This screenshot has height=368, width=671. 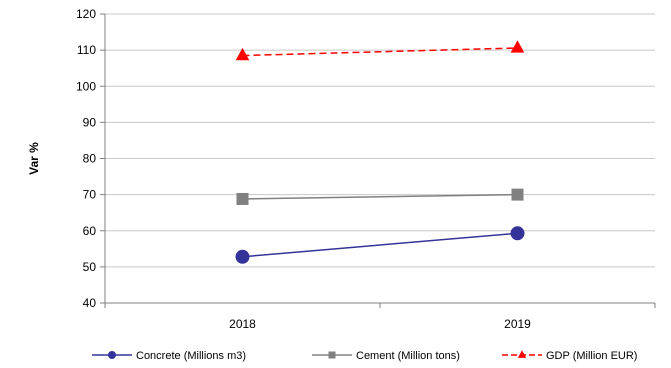 What do you see at coordinates (242, 324) in the screenshot?
I see `x-tick-label: 2018` at bounding box center [242, 324].